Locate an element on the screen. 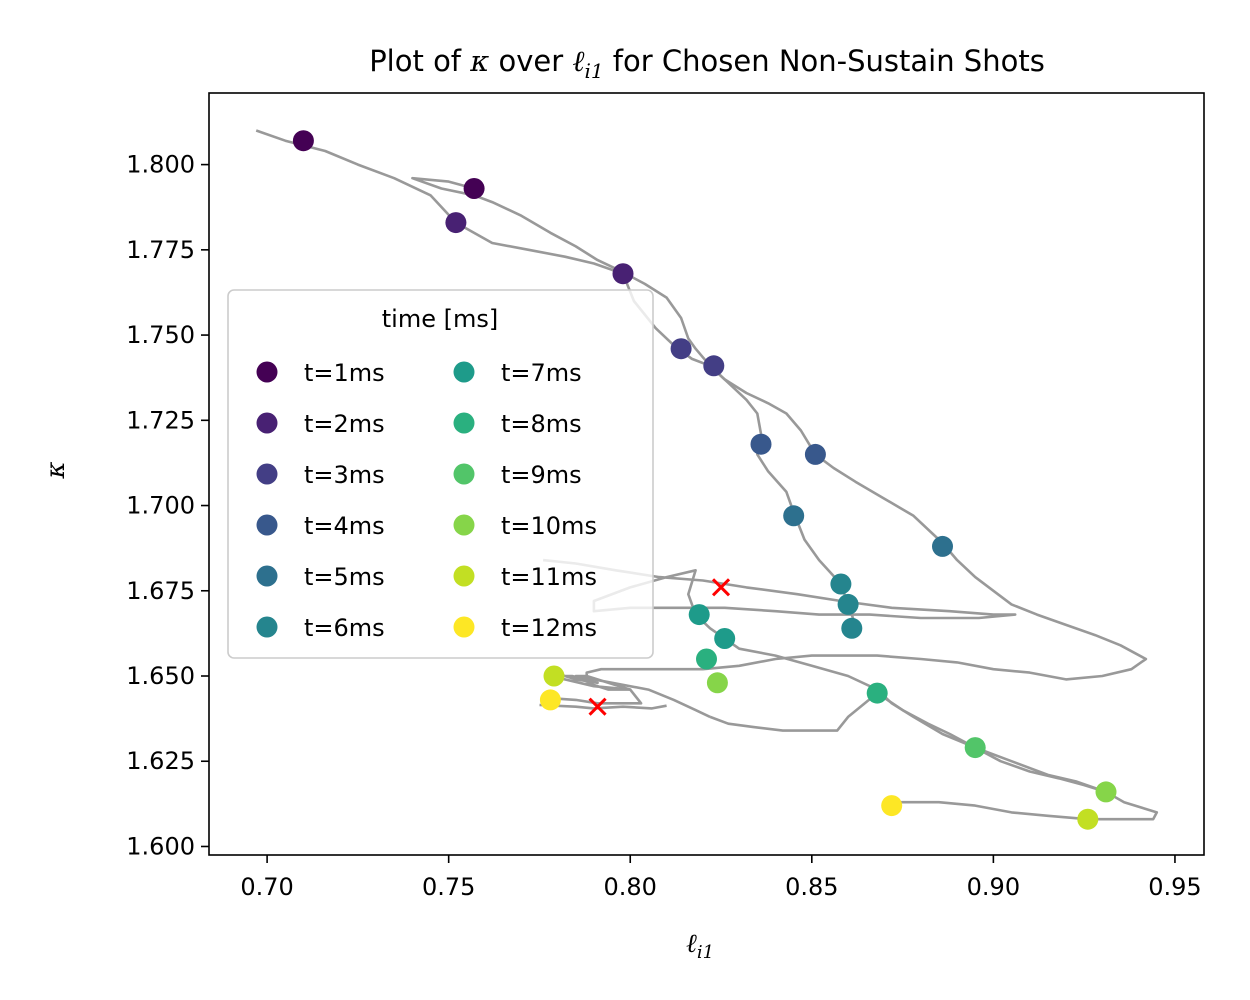 This screenshot has height=1000, width=1250. x-axis: 0.70 0.75 0.80 0.85 0.90 0.95 is located at coordinates (721, 878).